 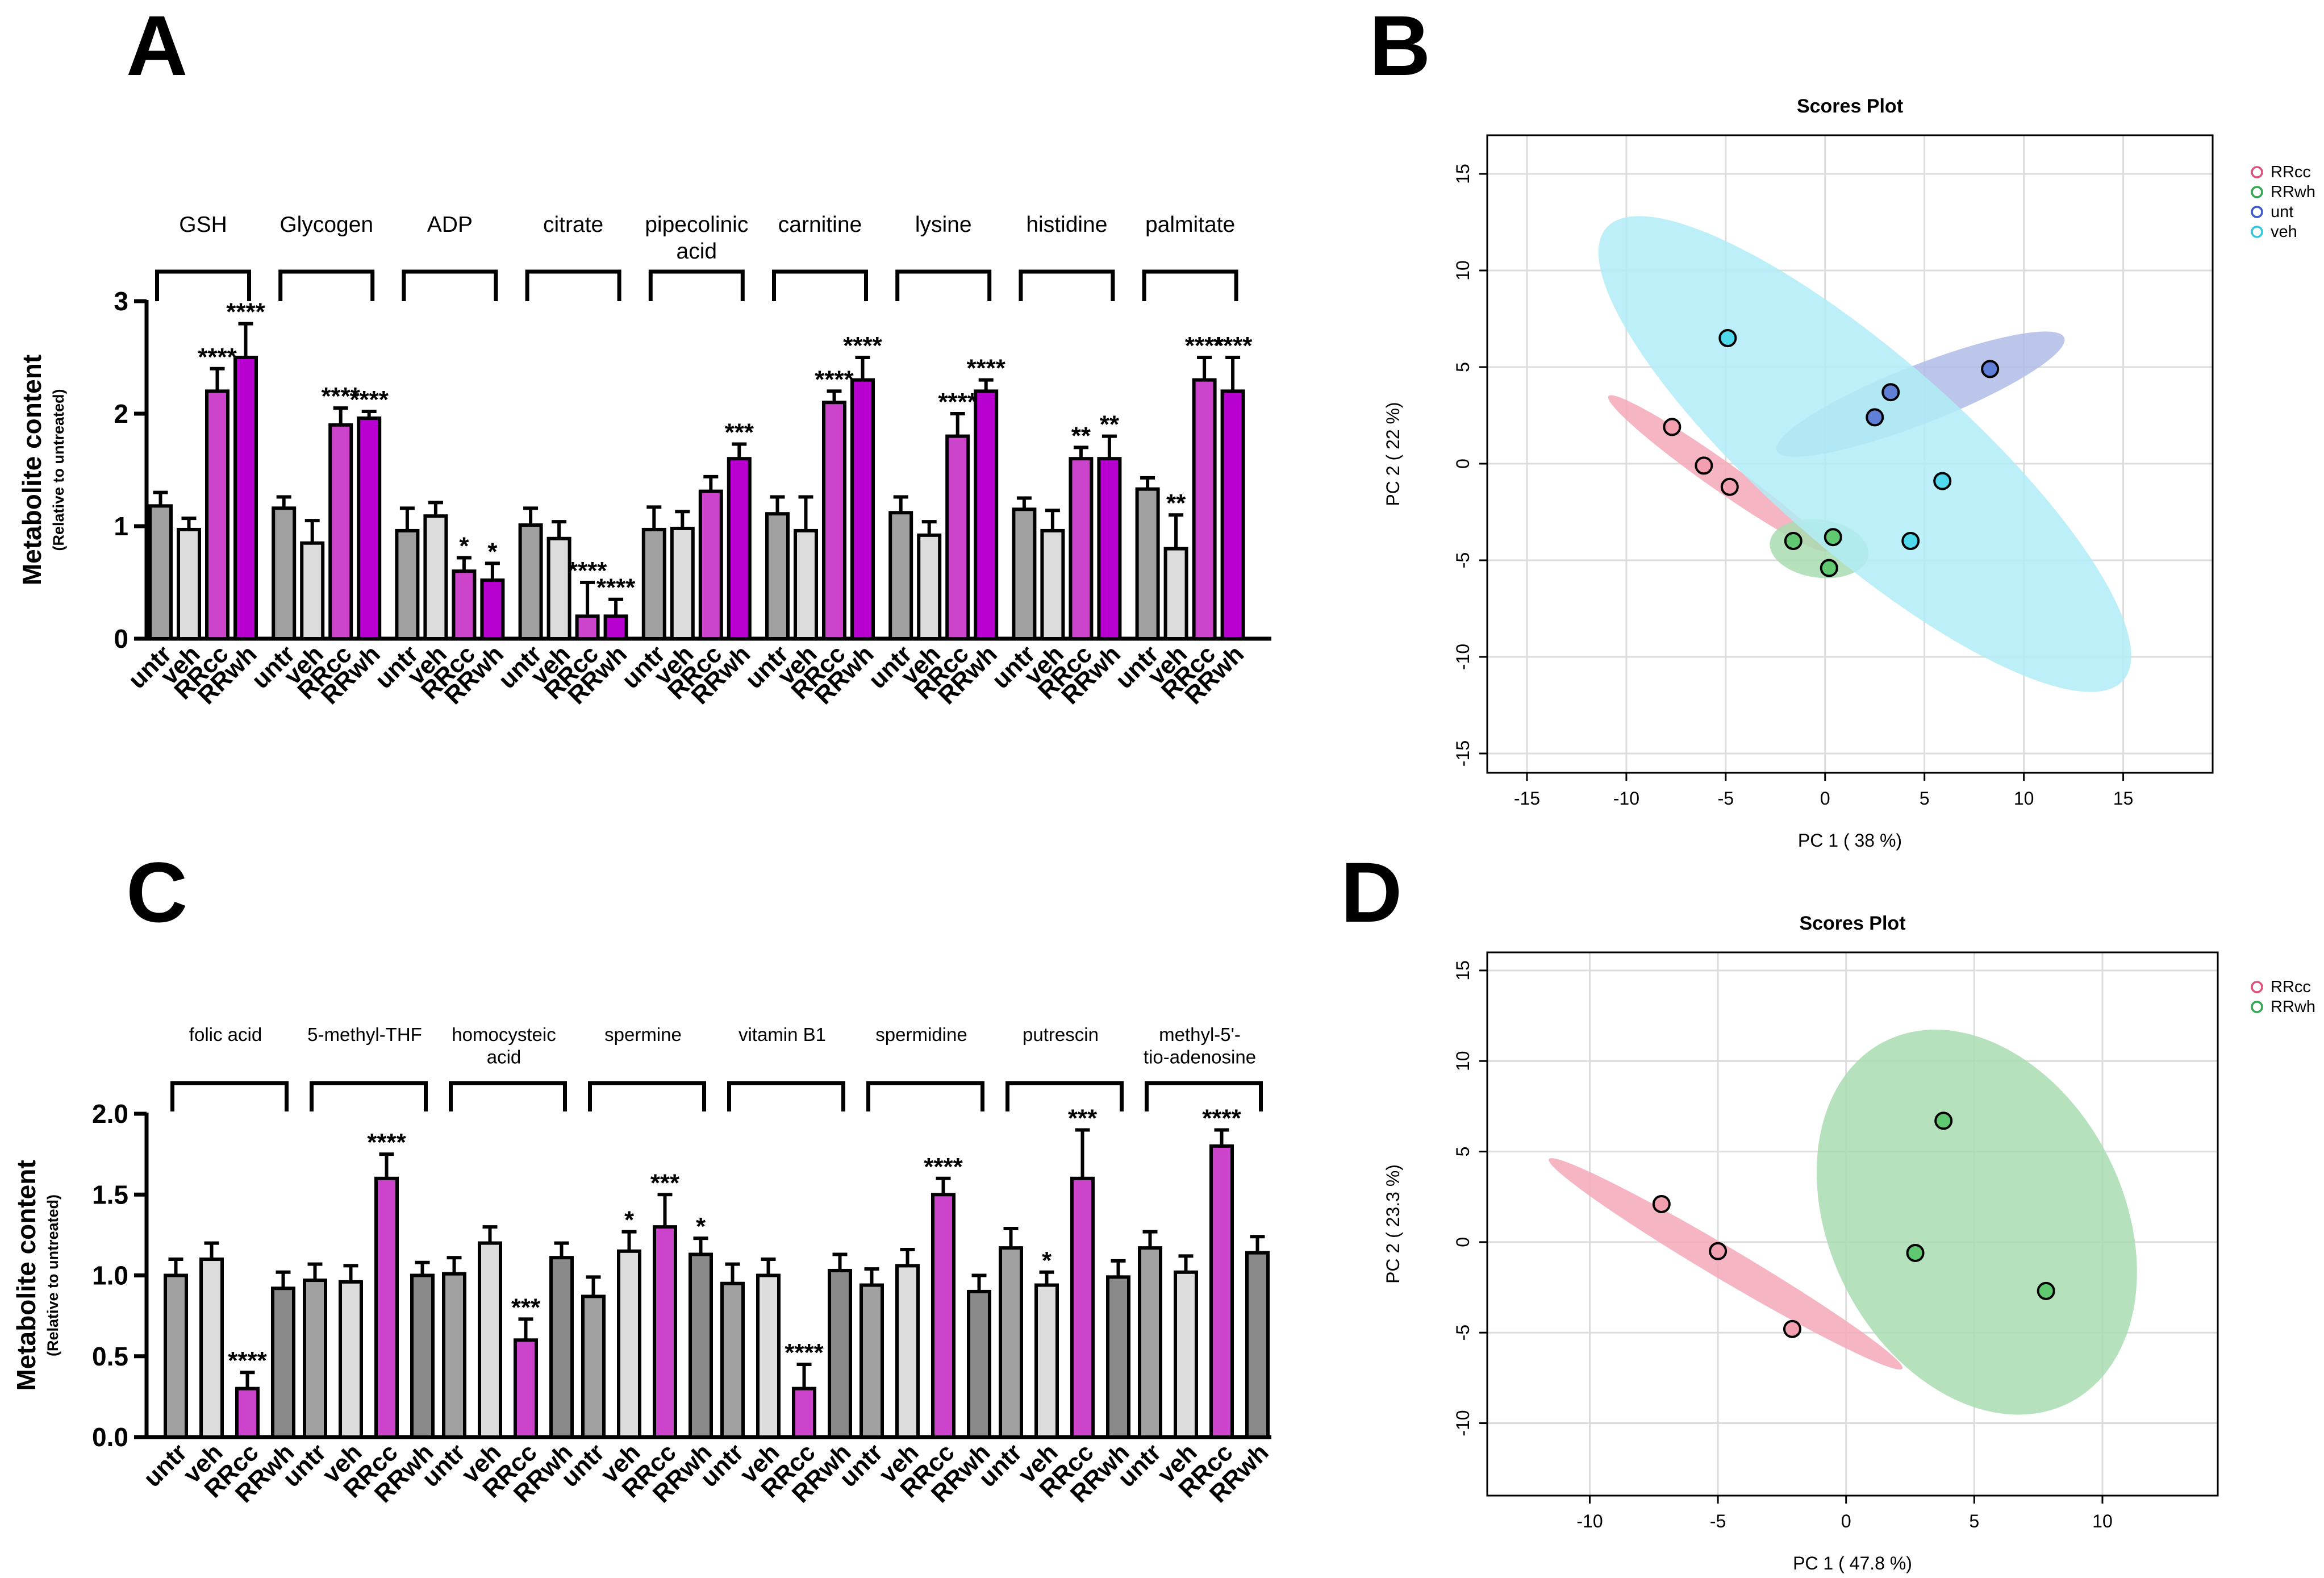 I want to click on y-tick-label: 0.5, so click(x=110, y=1356).